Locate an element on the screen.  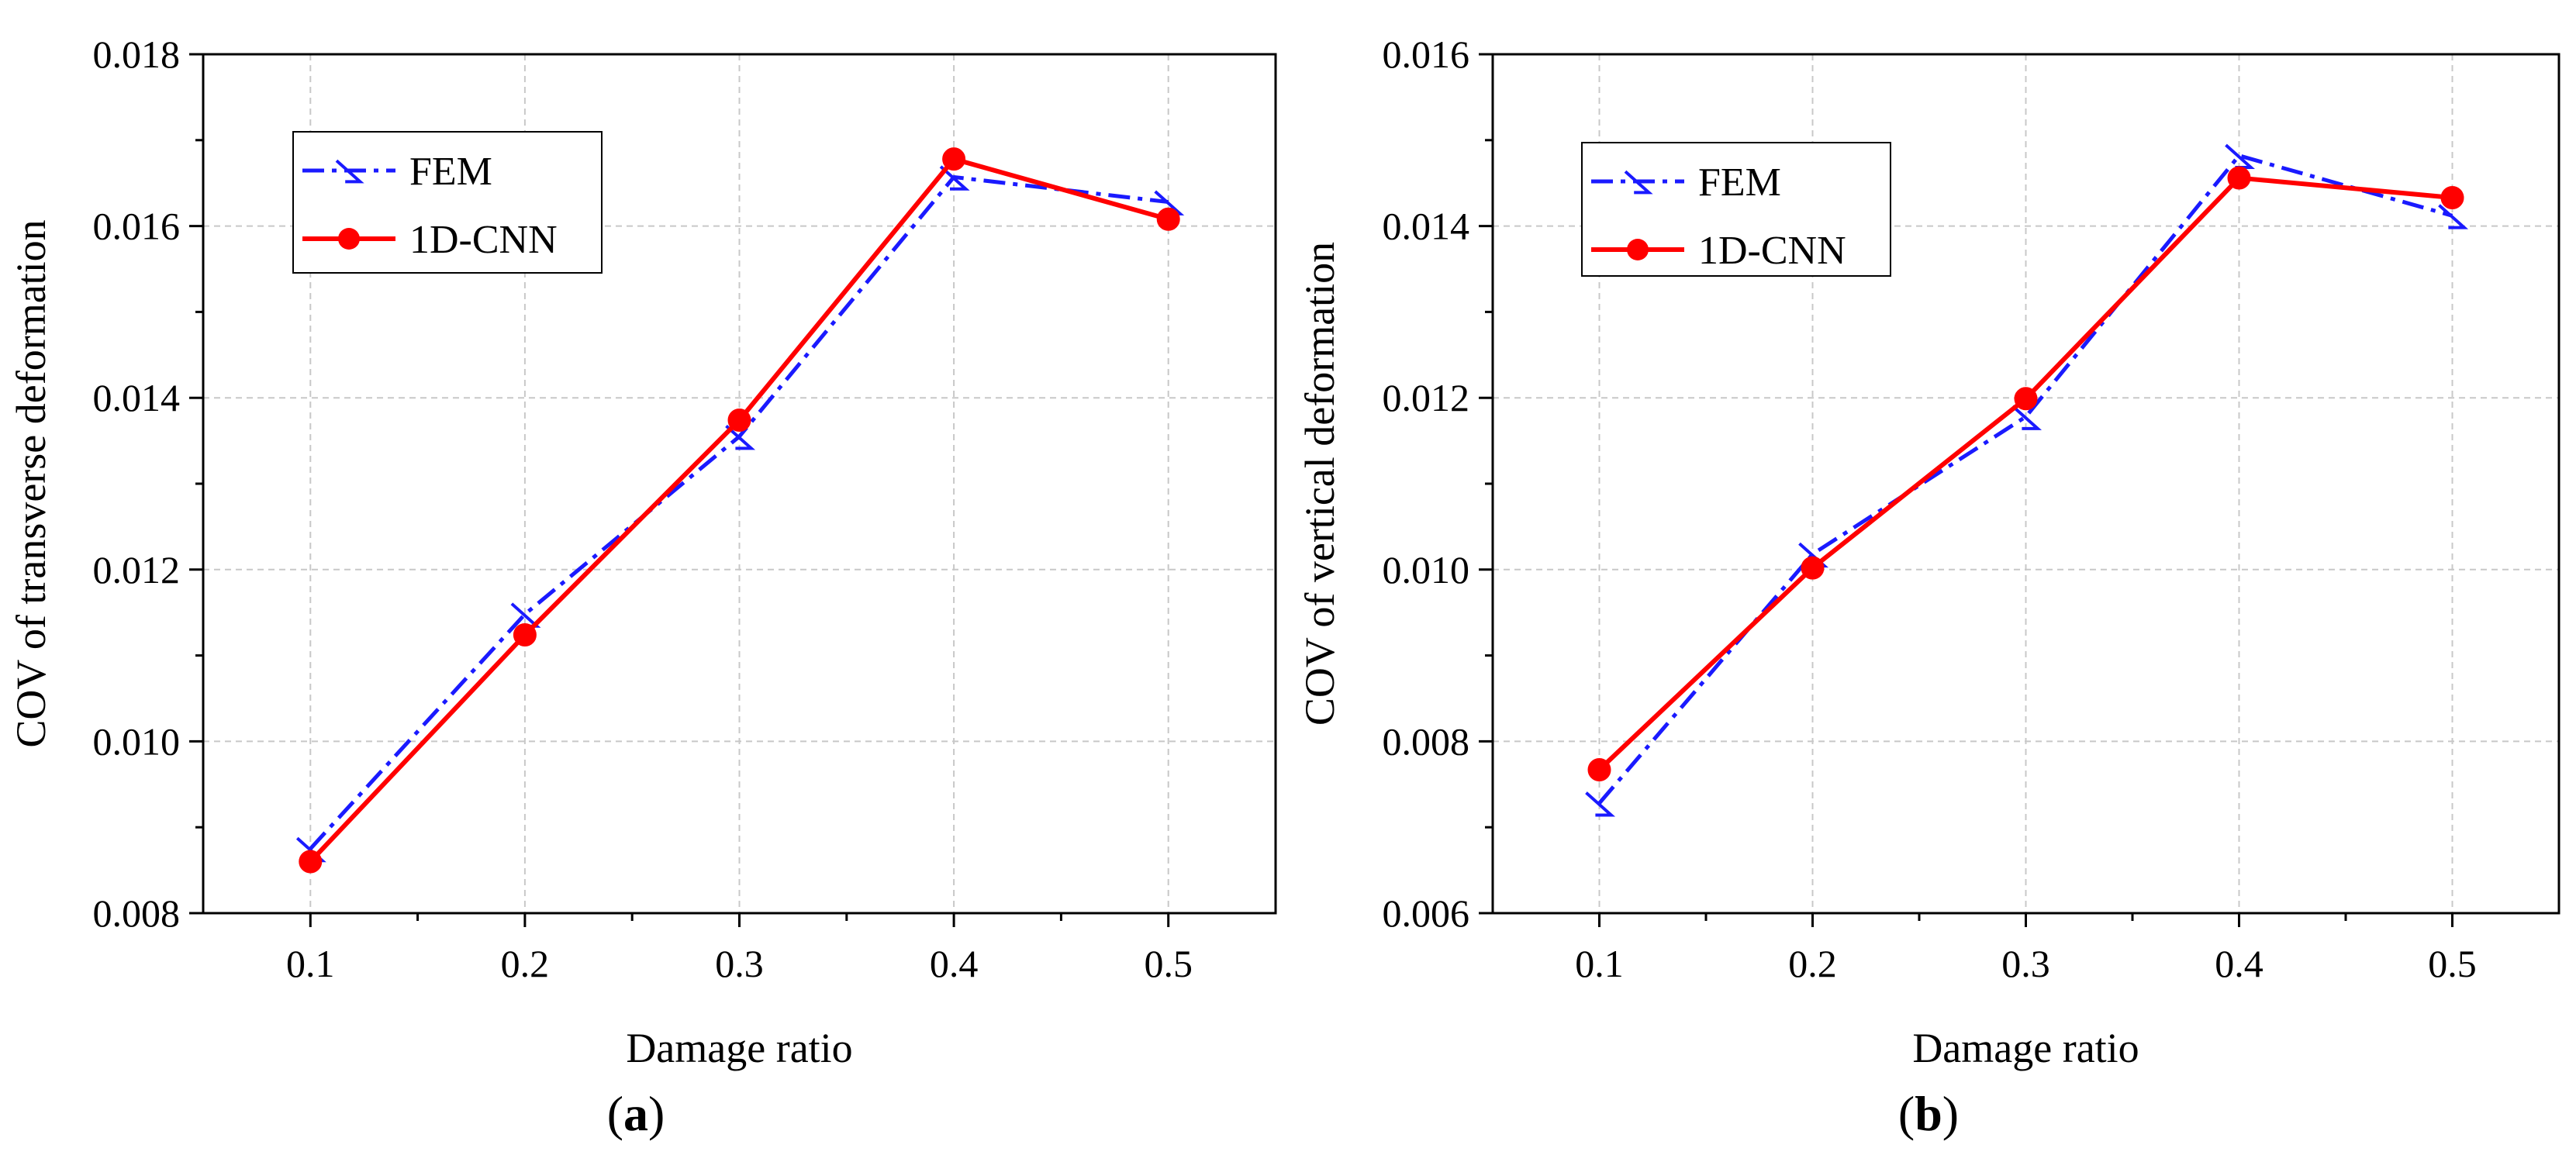
y-axis-title: COV of vertical deformation is located at coordinates (1320, 484).